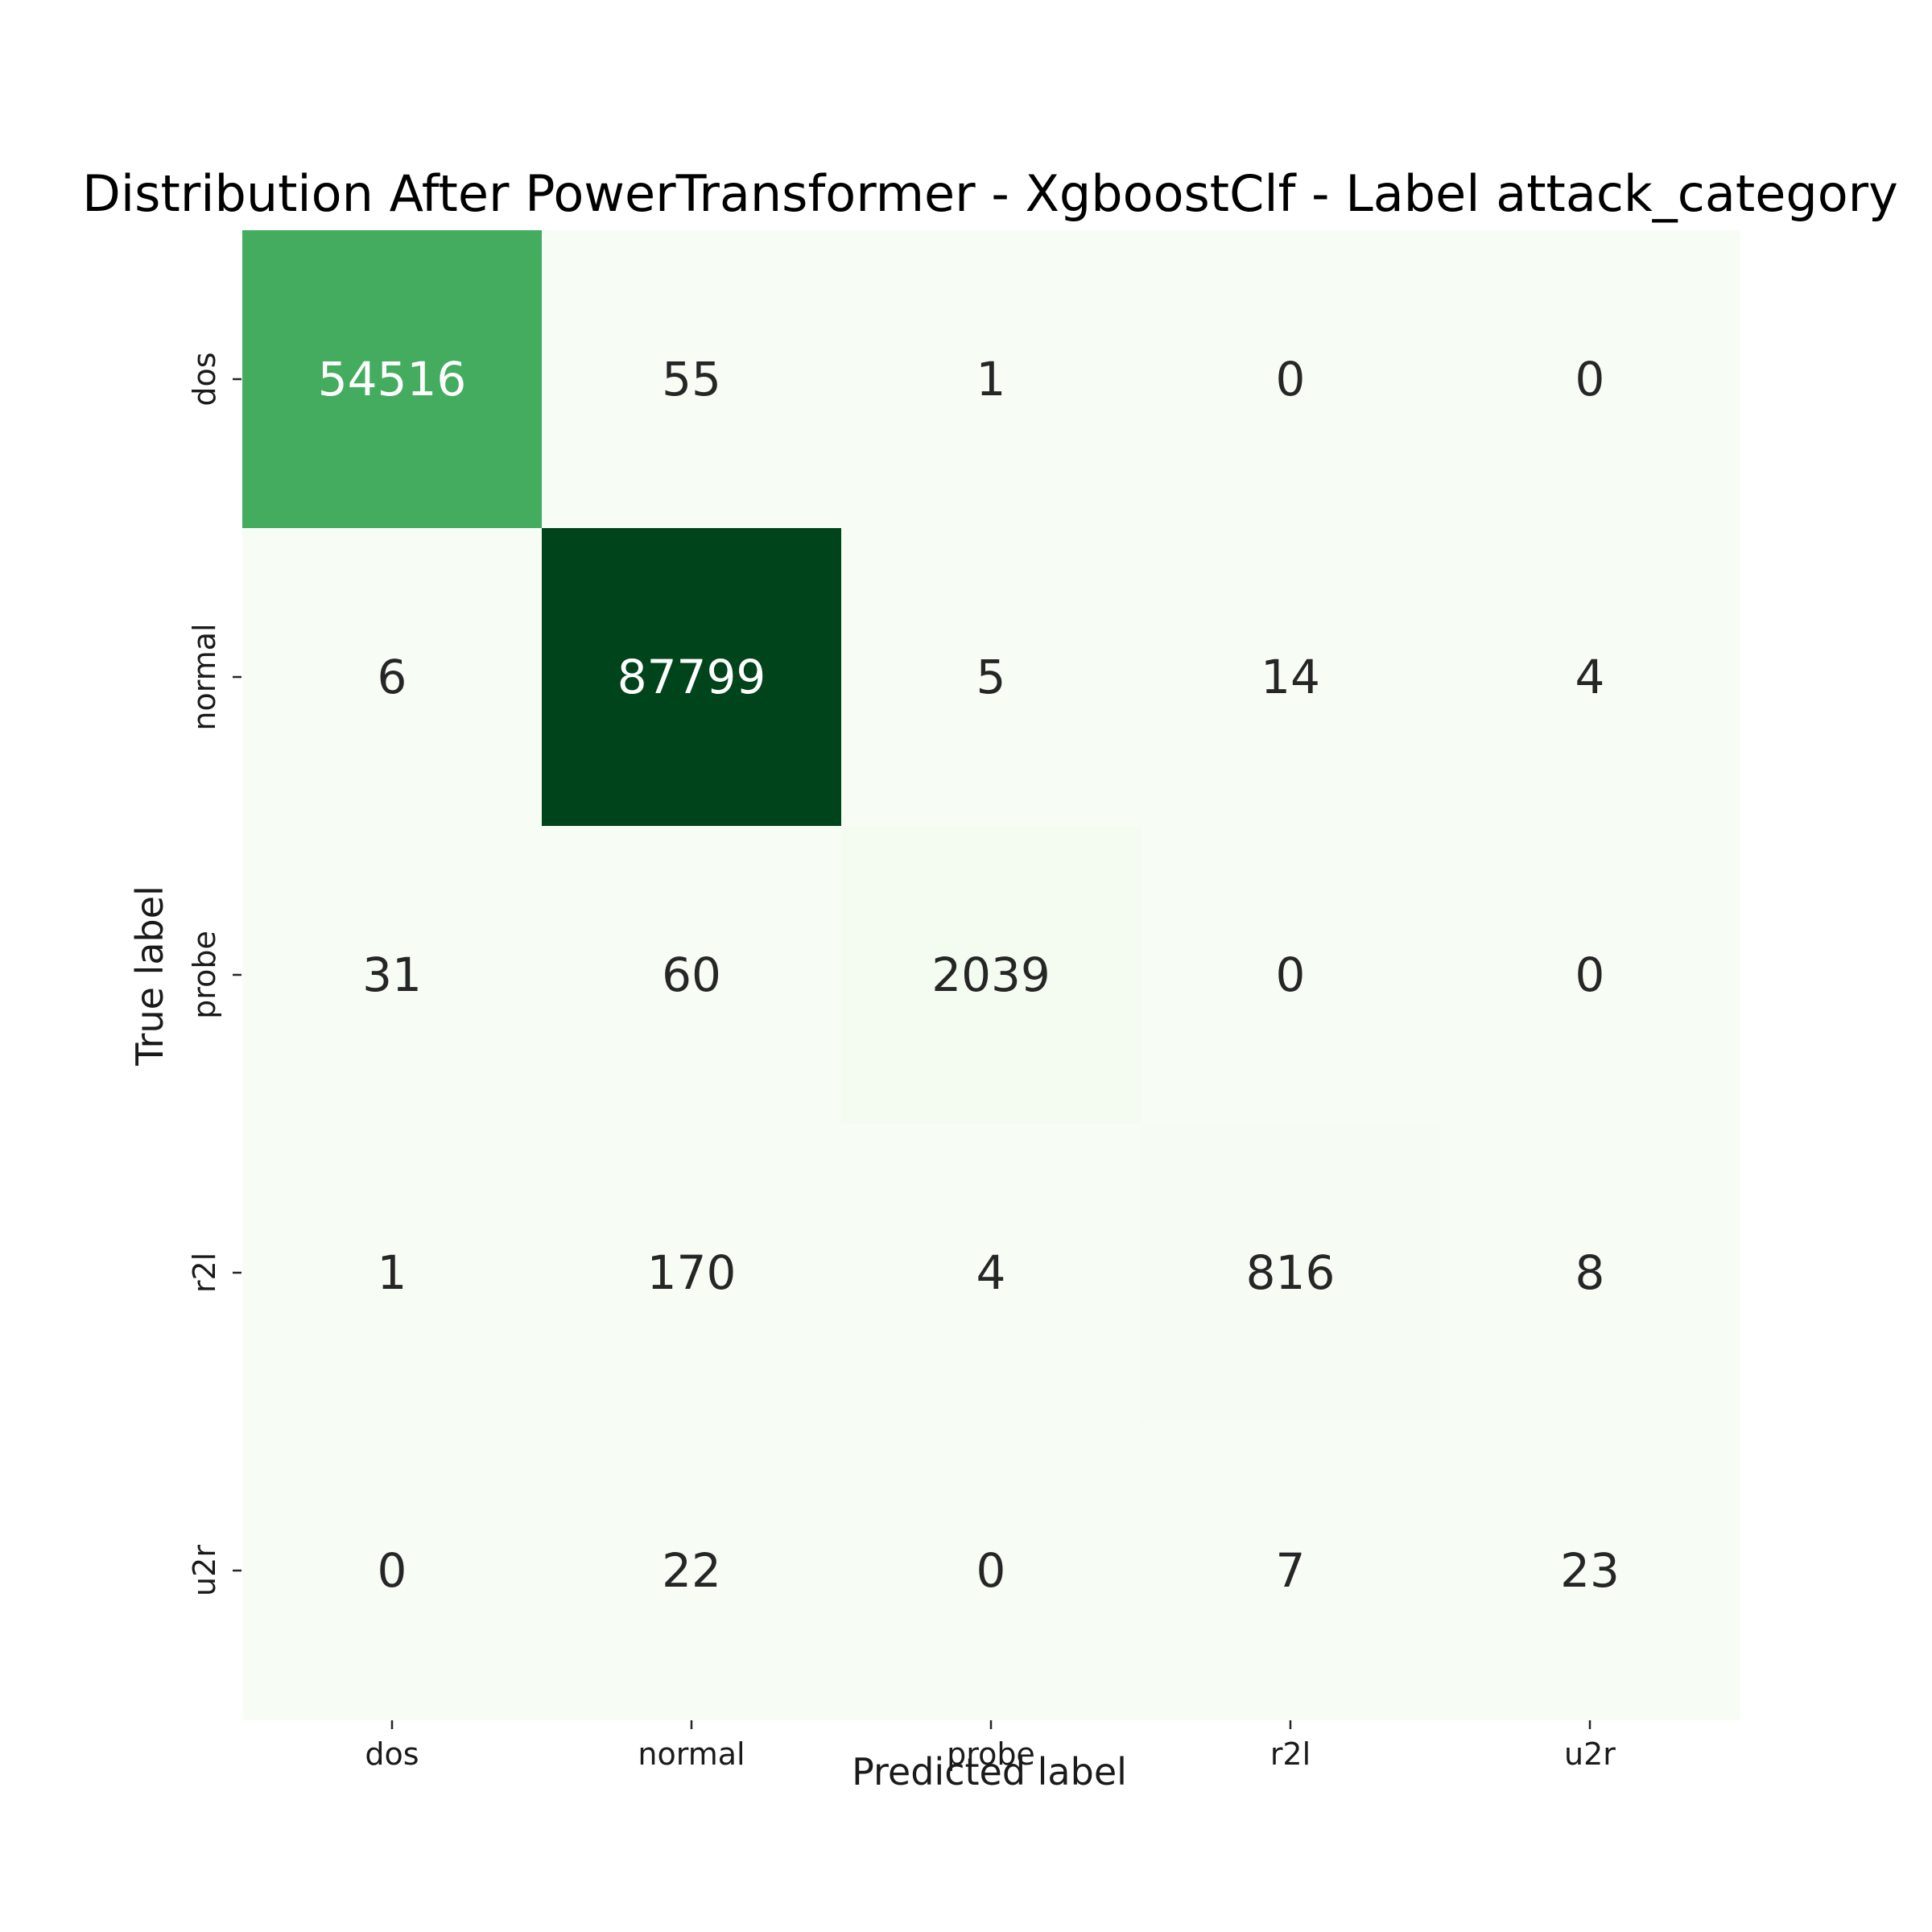 The width and height of the screenshot is (1932, 1932). Describe the element at coordinates (204, 676) in the screenshot. I see `y-tick-label-normal: normal` at that location.